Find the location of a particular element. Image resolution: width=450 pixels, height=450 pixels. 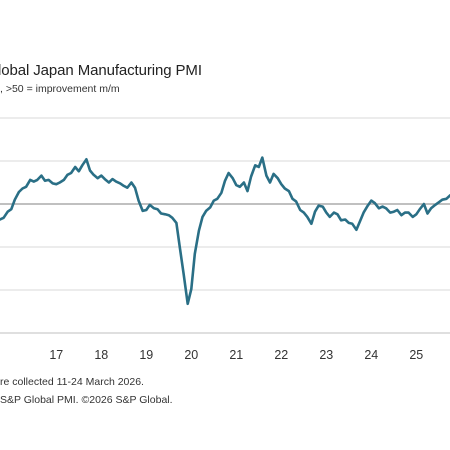

x-tick-label-23: 23 is located at coordinates (326, 355).